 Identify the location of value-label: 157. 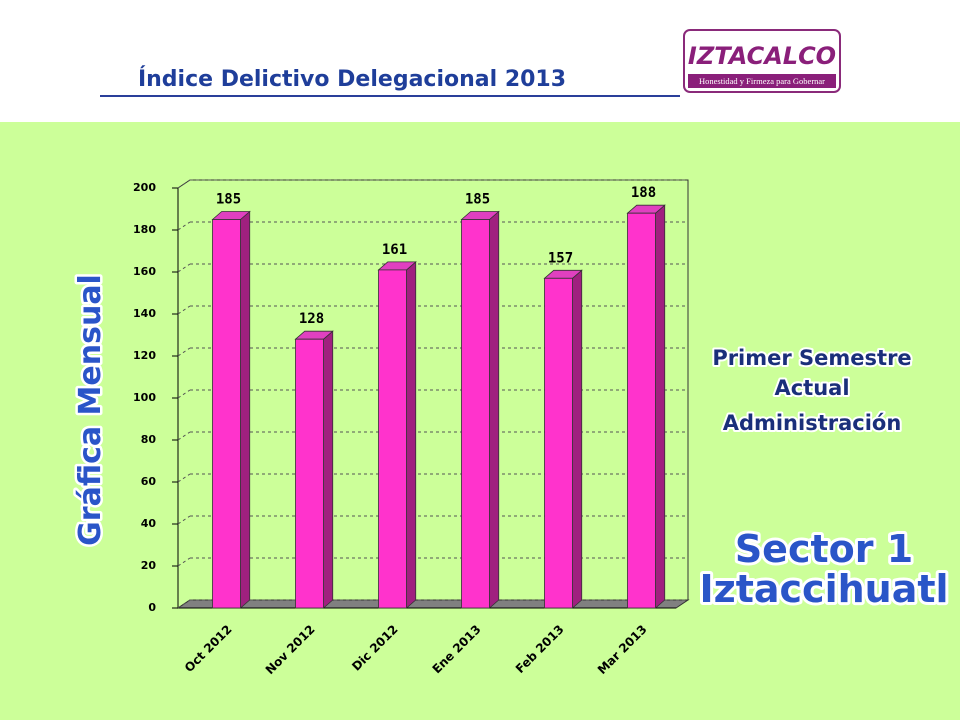
(560, 258).